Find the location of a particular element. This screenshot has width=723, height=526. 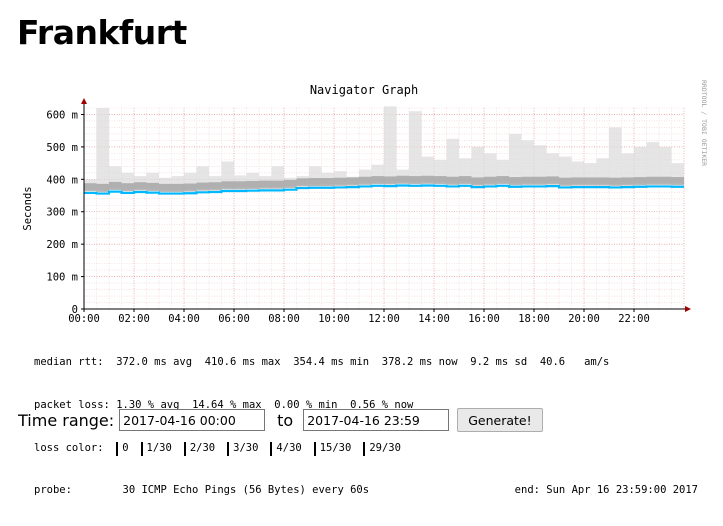

x-tick-label: 06:00 is located at coordinates (234, 319).